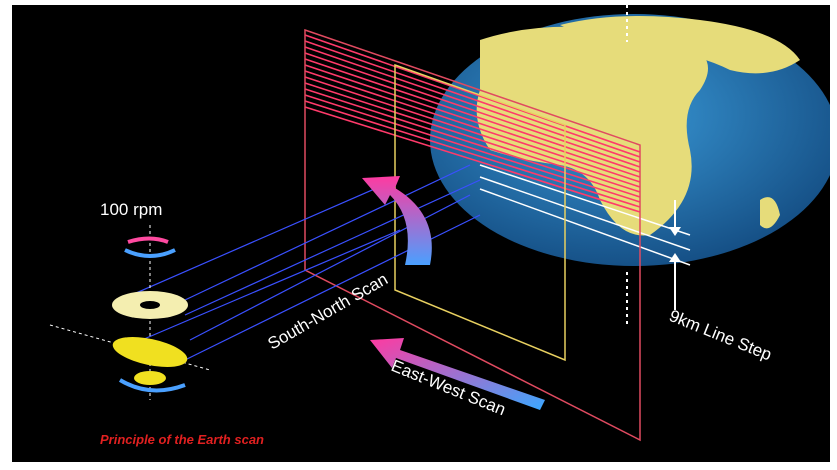  I want to click on inner-frame, so click(480, 212).